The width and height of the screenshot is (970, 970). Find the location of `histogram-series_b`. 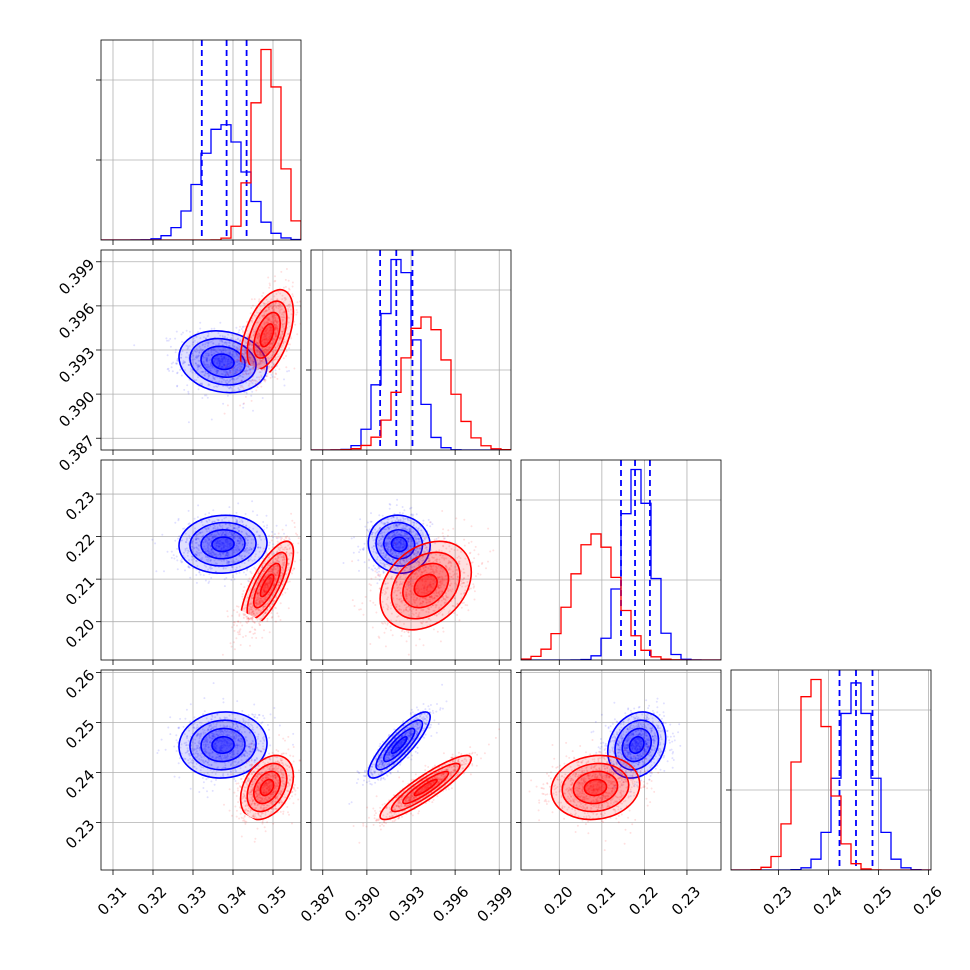

histogram-series_b is located at coordinates (201, 144).